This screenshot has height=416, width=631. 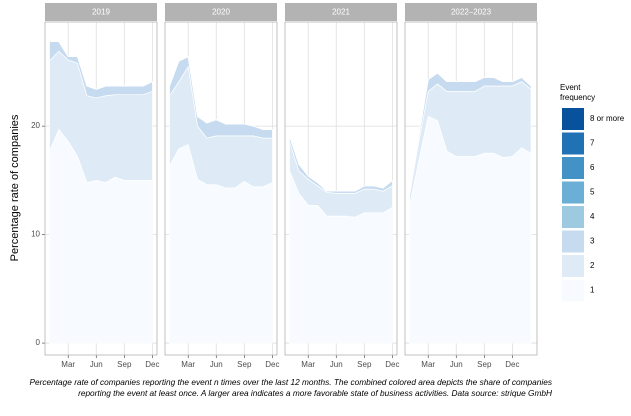 I want to click on y-tick-label: 20, so click(x=35, y=125).